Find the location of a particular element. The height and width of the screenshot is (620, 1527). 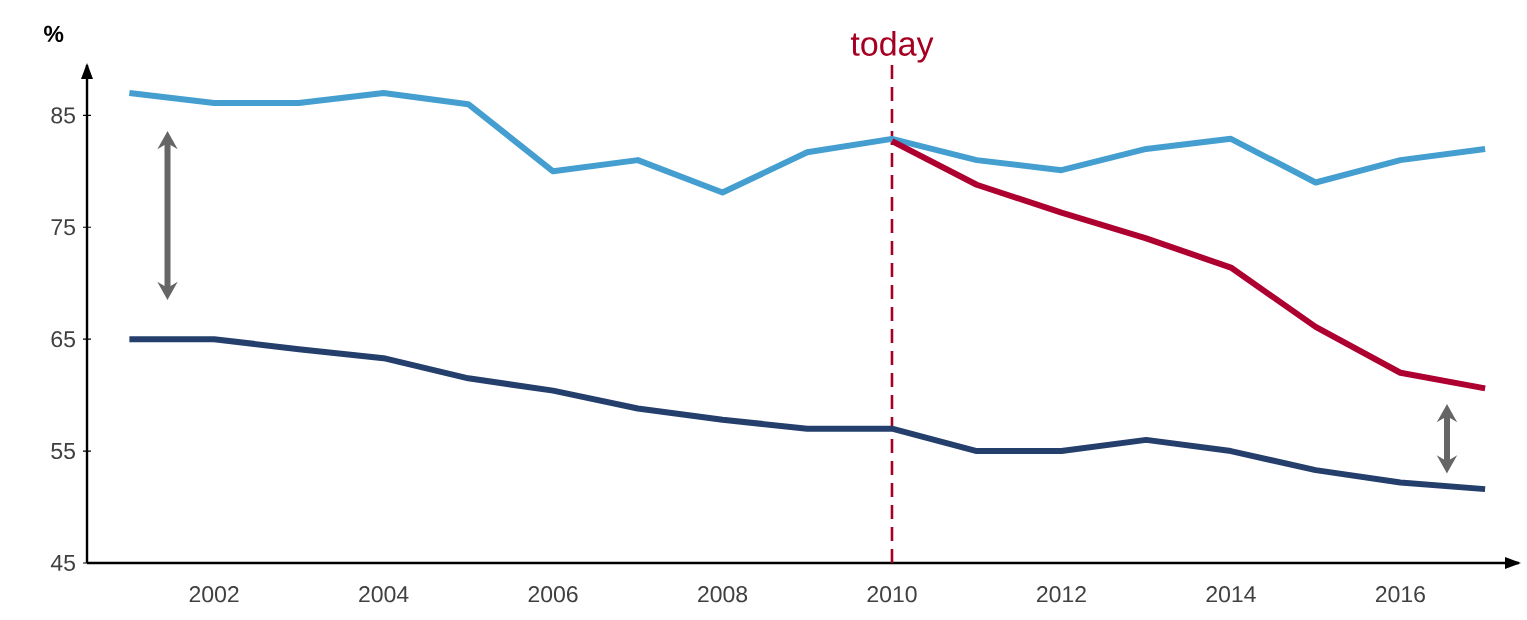

x-tick-label: 2016 is located at coordinates (1400, 594).